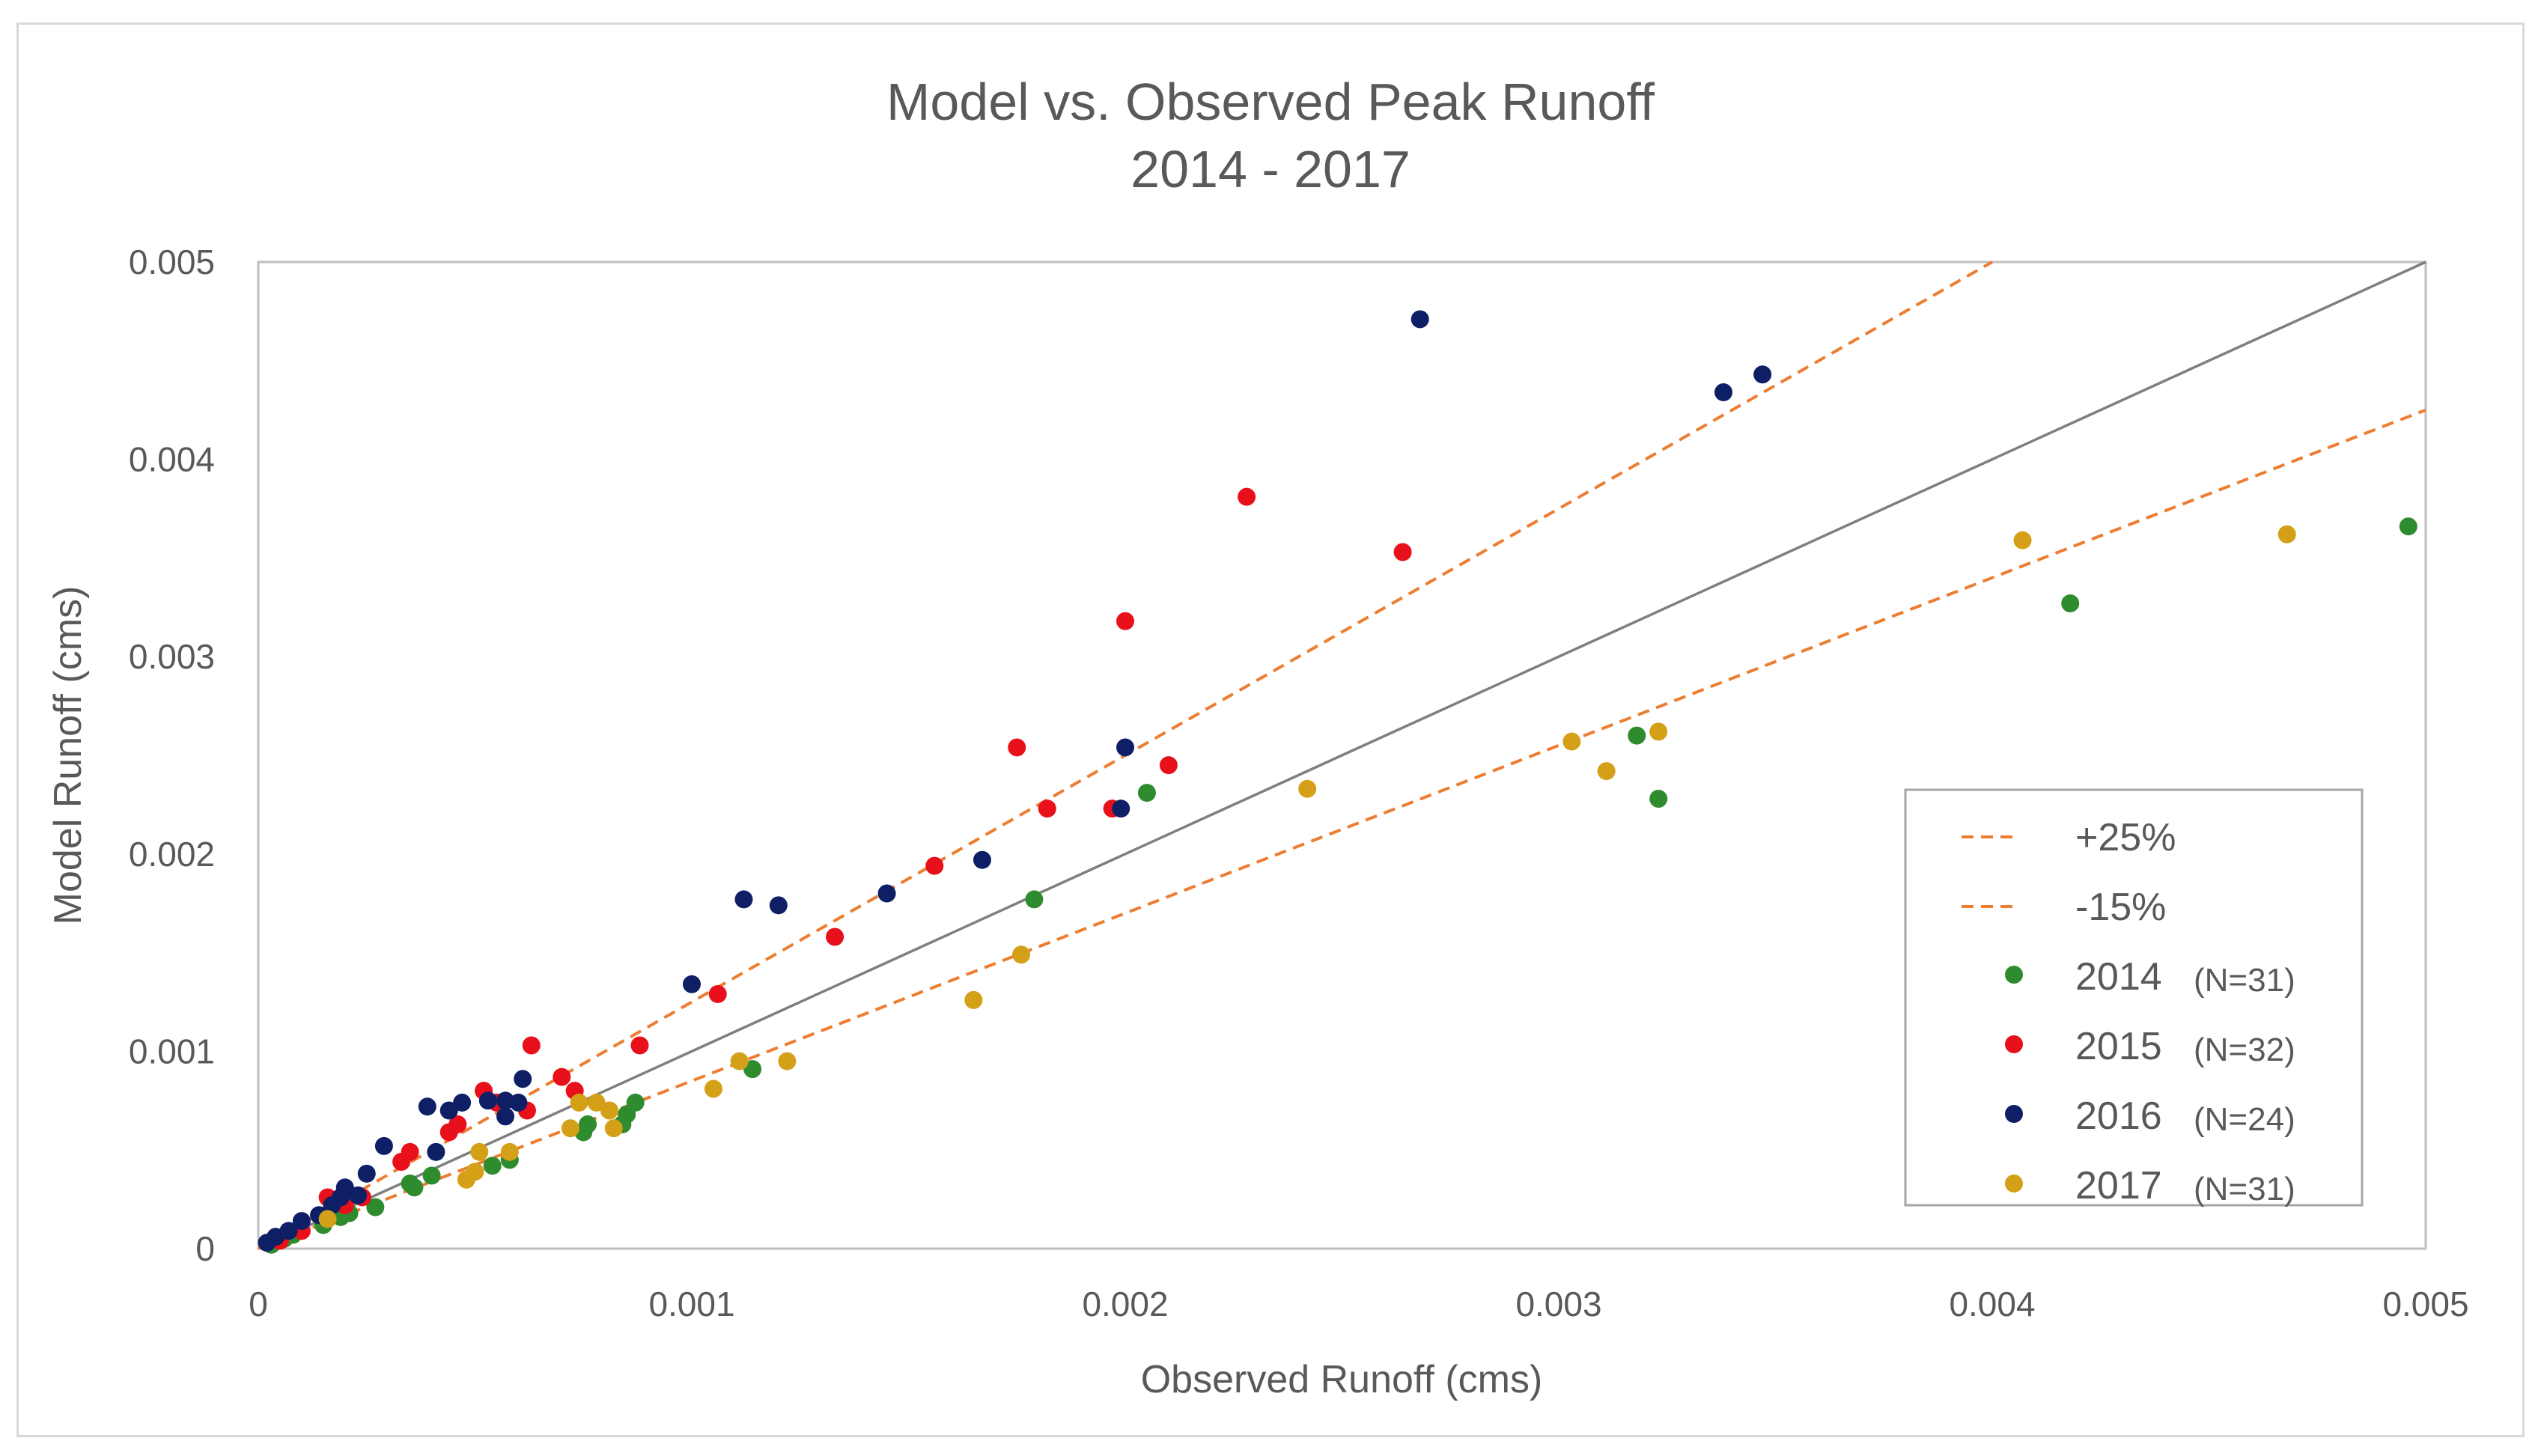 Image resolution: width=2541 pixels, height=1456 pixels. I want to click on legend-label: +25%, so click(2125, 837).